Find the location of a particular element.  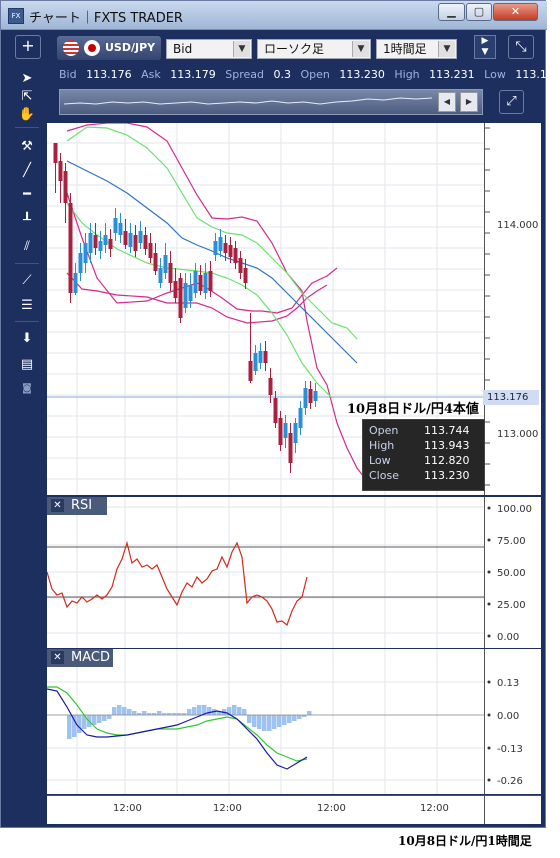

ohlc-label: Open is located at coordinates (384, 430).